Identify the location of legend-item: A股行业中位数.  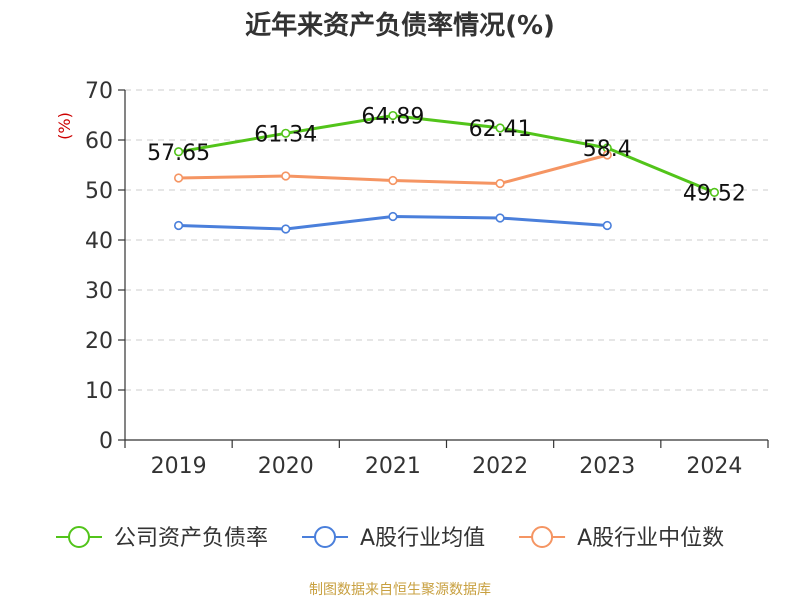
(621, 538).